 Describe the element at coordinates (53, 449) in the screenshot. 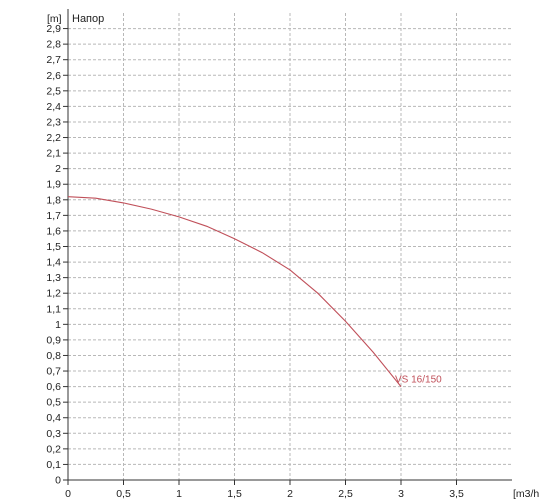

I see `y-tick-label: 0,2` at that location.